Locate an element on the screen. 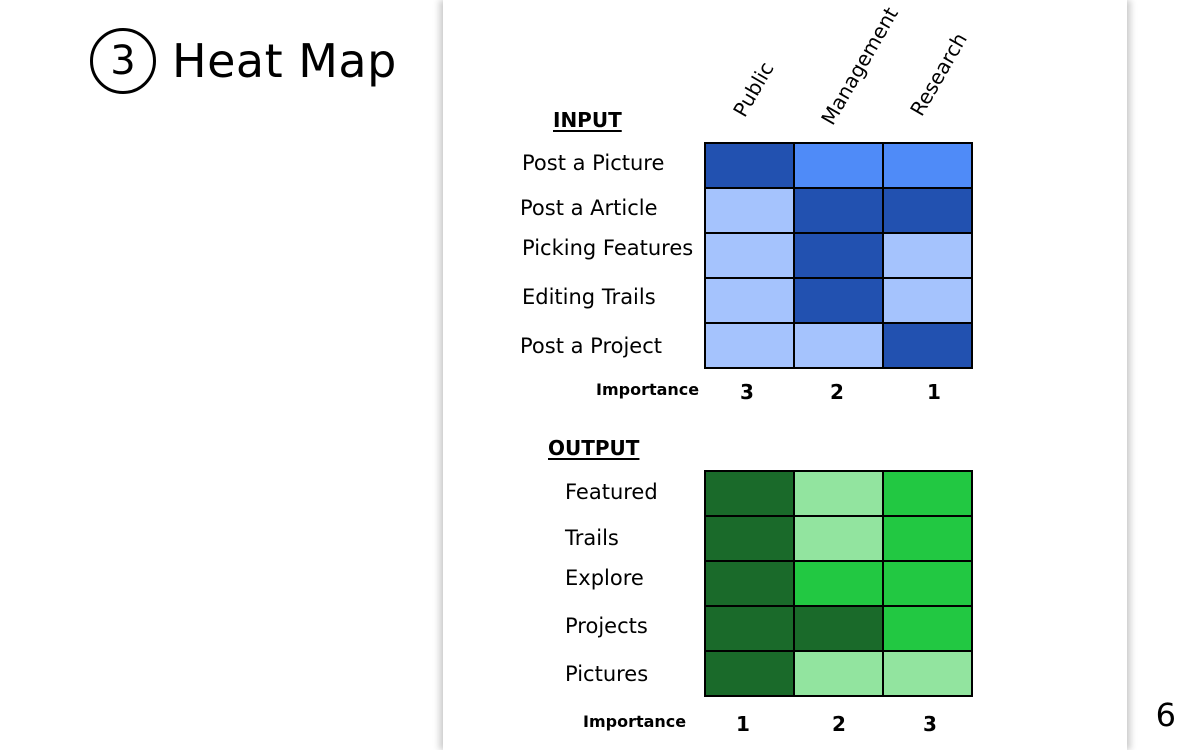 This screenshot has width=1200, height=750. output-section-title: OUTPUT is located at coordinates (594, 448).